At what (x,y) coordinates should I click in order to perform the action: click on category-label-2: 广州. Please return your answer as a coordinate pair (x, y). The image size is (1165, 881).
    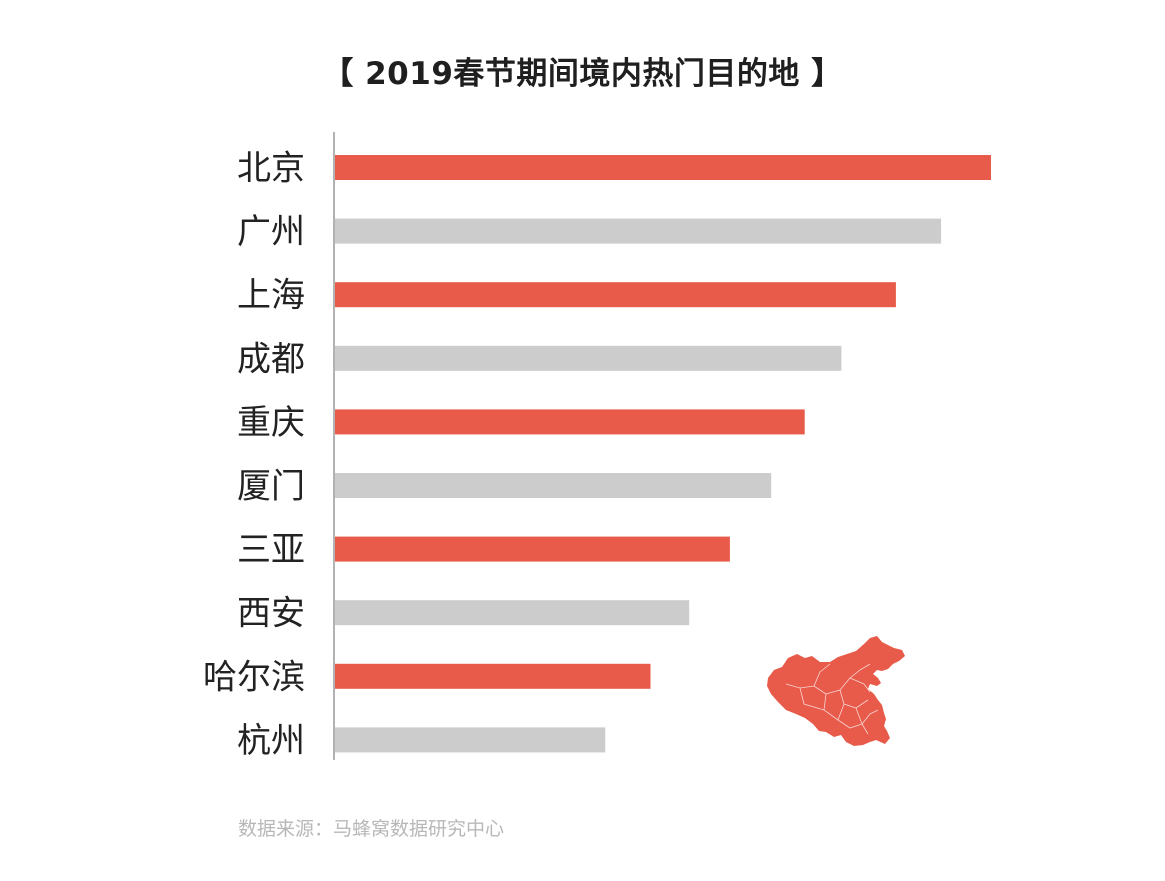
    Looking at the image, I should click on (271, 232).